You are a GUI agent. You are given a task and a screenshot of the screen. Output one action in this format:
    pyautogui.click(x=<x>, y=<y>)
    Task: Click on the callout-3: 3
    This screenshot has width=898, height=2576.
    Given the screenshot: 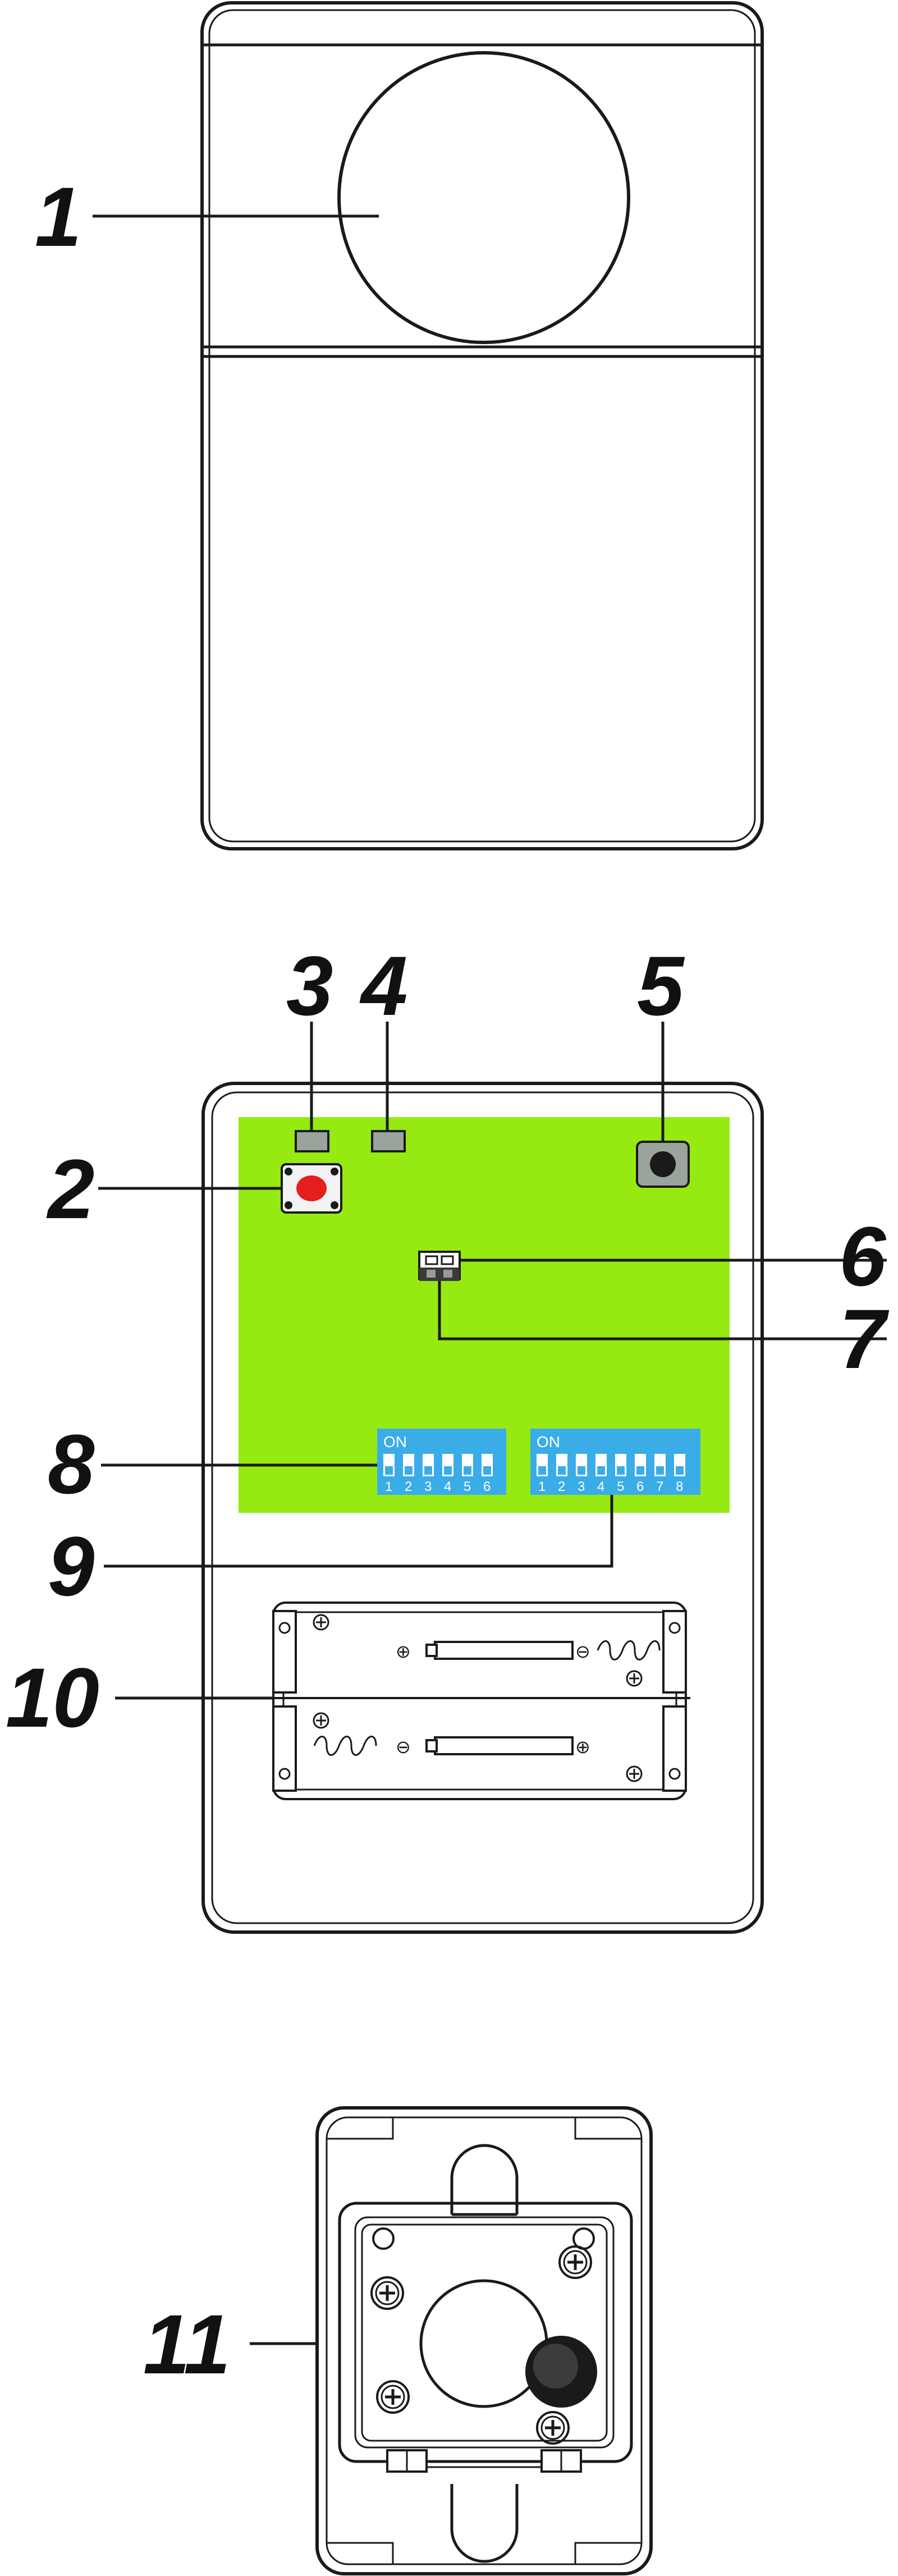 What is the action you would take?
    pyautogui.click(x=310, y=986)
    